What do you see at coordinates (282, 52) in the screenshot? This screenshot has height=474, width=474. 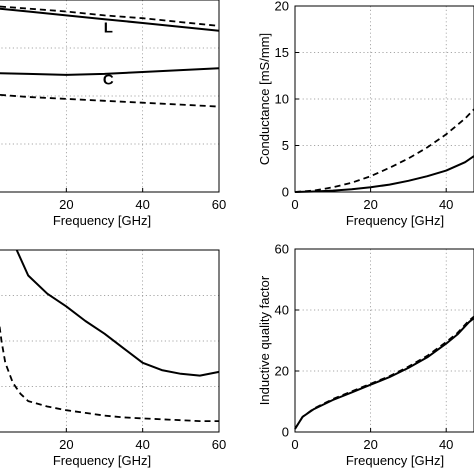 I see `y-tick-label: 15` at bounding box center [282, 52].